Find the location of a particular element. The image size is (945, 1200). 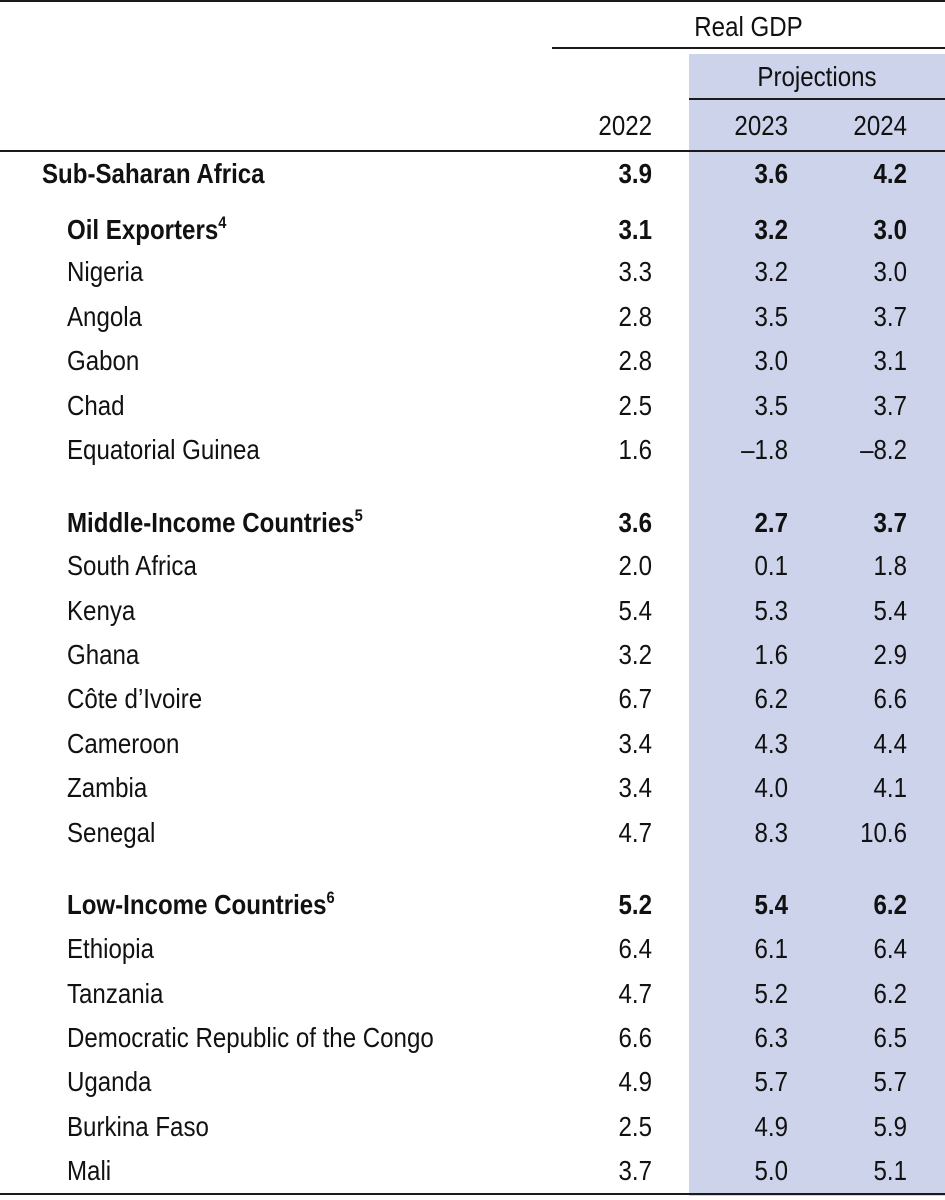

value-cell-2023: 4.3 is located at coordinates (771, 743).